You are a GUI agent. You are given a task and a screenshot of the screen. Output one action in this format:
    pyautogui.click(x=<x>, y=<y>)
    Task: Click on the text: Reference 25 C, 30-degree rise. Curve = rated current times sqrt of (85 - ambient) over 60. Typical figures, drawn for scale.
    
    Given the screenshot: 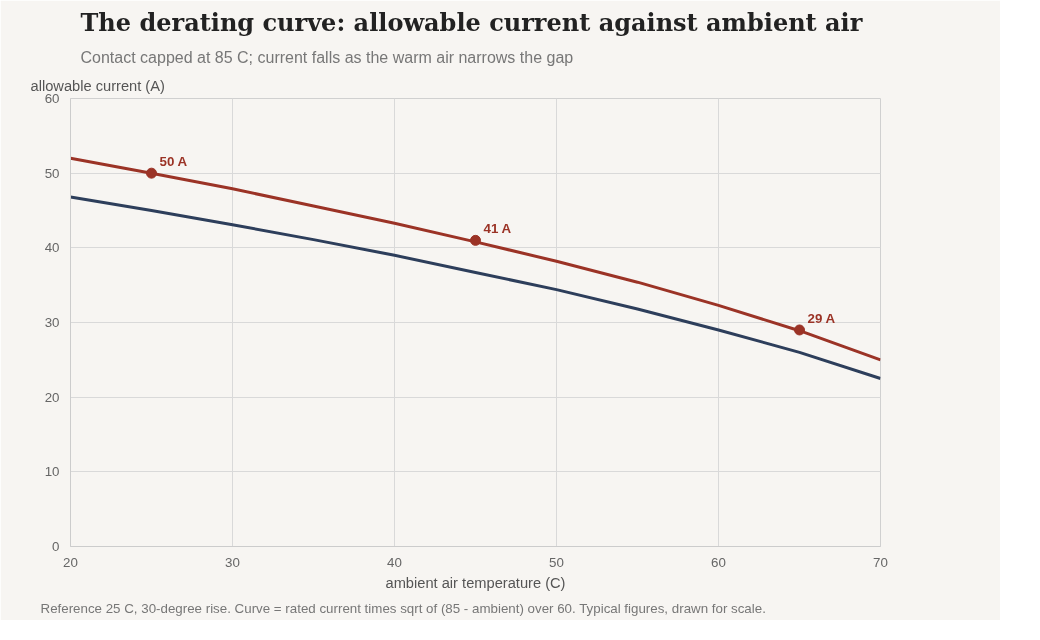 What is the action you would take?
    pyautogui.click(x=403, y=608)
    